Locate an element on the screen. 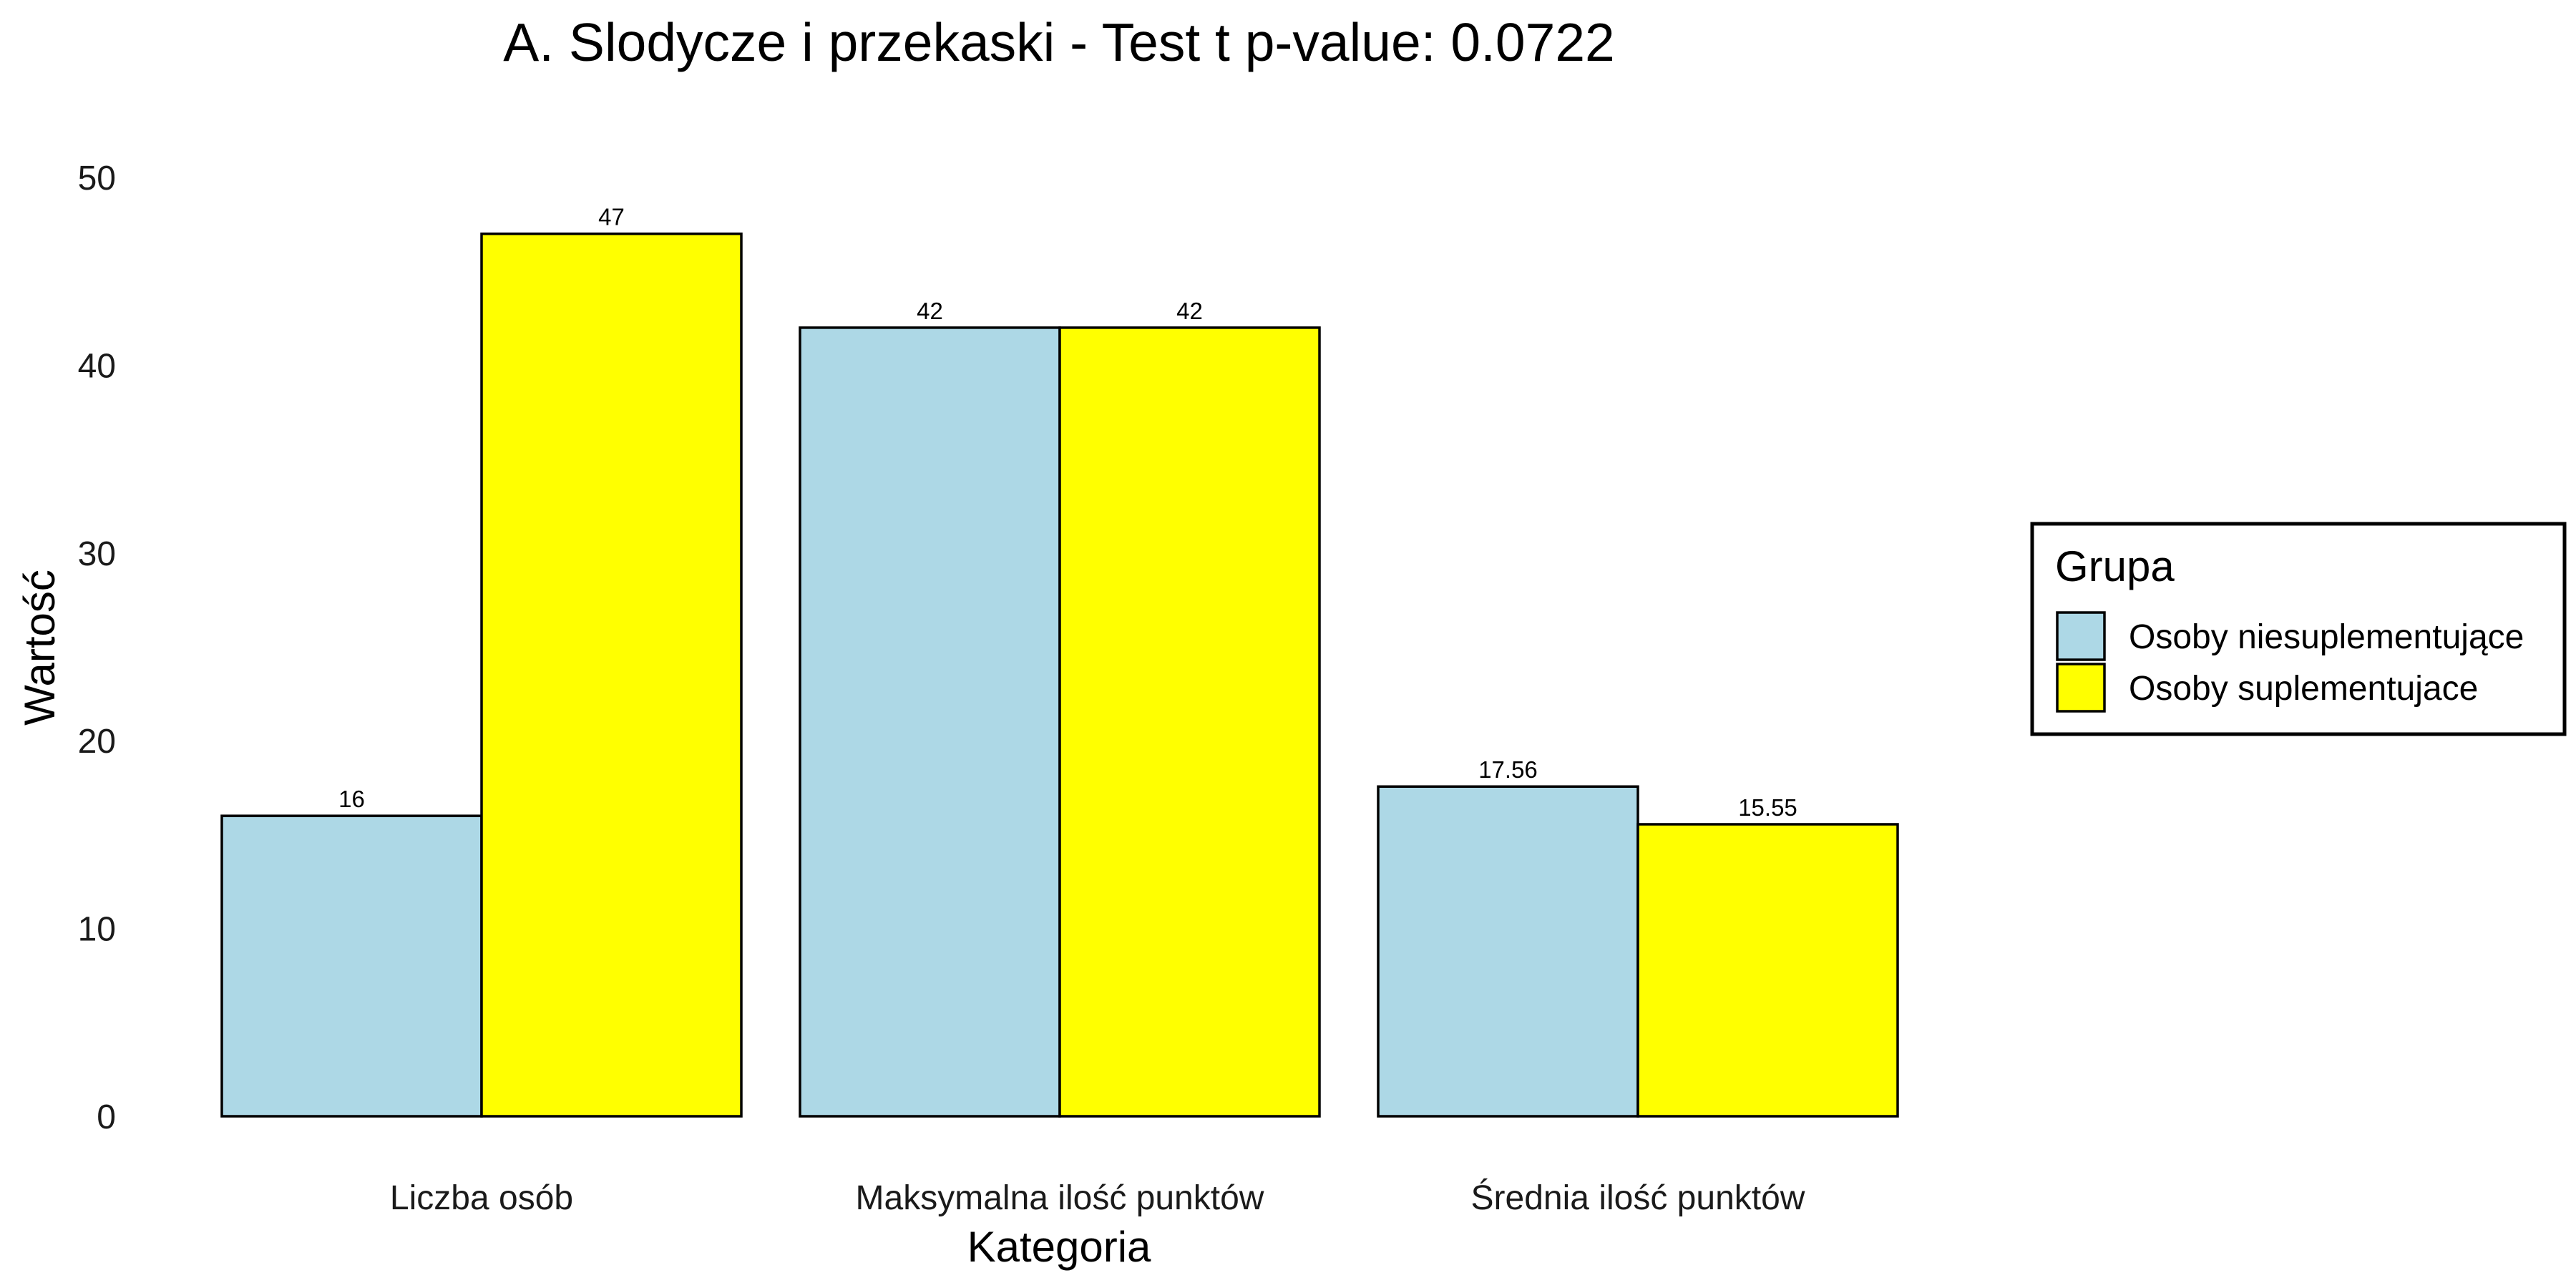  bar-value-label: 47 is located at coordinates (611, 217).